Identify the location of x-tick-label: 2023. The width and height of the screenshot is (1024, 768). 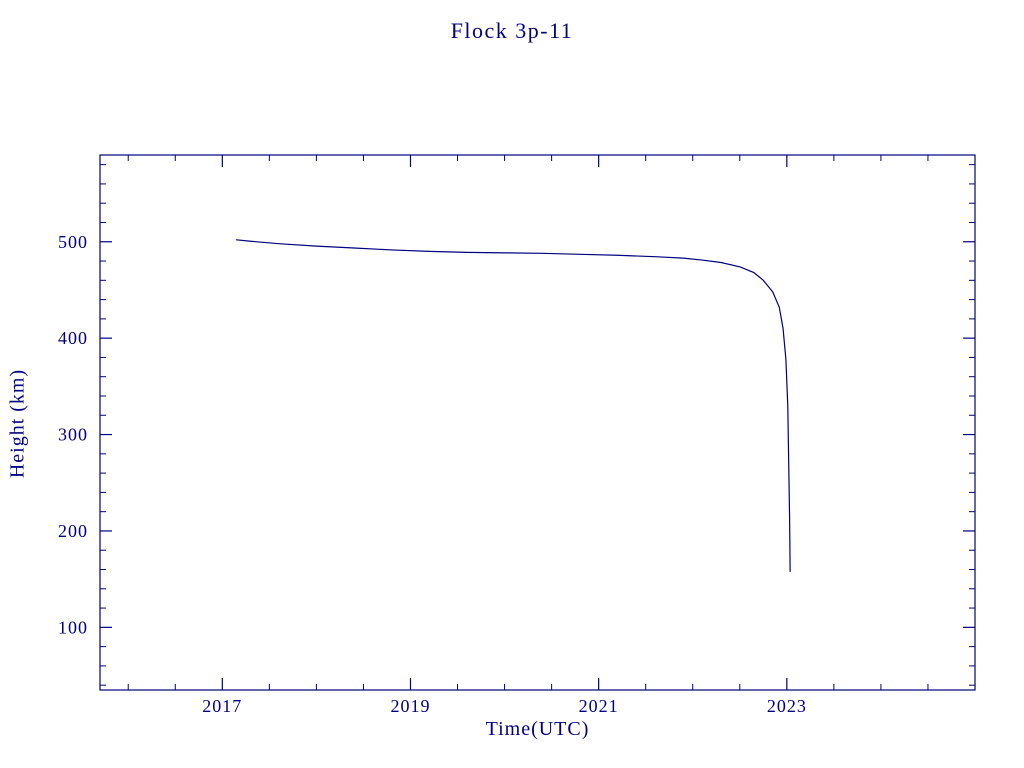
(787, 706).